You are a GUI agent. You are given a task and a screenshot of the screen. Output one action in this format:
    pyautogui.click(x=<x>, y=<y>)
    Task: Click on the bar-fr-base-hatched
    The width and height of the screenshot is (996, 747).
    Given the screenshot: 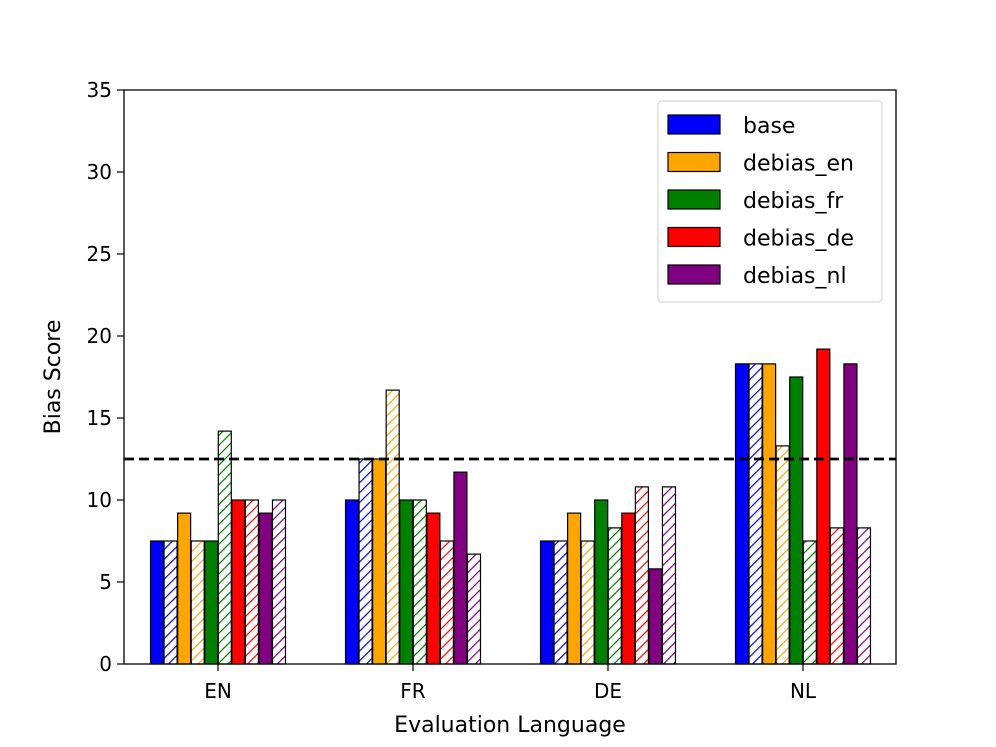 What is the action you would take?
    pyautogui.click(x=365, y=561)
    